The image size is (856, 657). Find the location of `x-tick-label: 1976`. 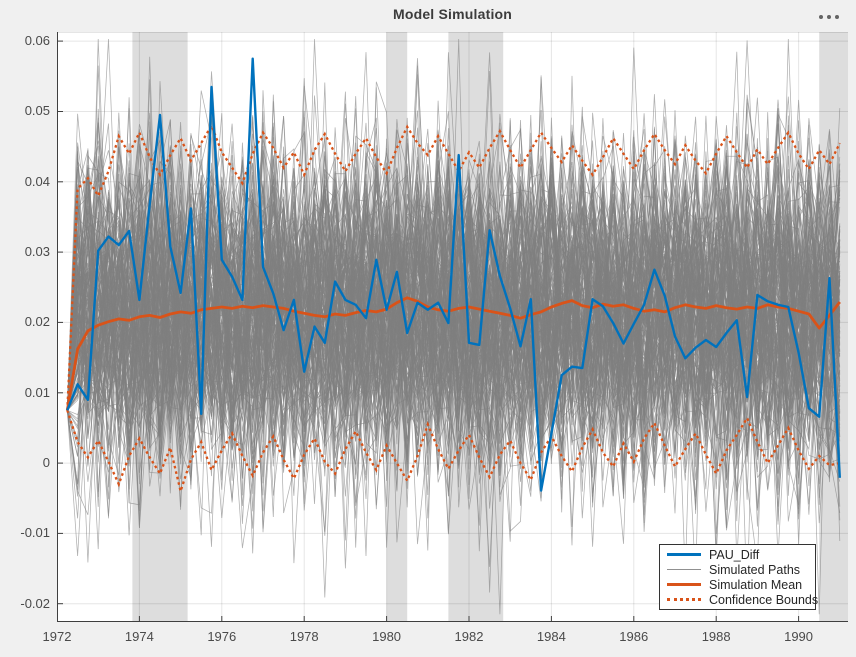

x-tick-label: 1976 is located at coordinates (222, 636).